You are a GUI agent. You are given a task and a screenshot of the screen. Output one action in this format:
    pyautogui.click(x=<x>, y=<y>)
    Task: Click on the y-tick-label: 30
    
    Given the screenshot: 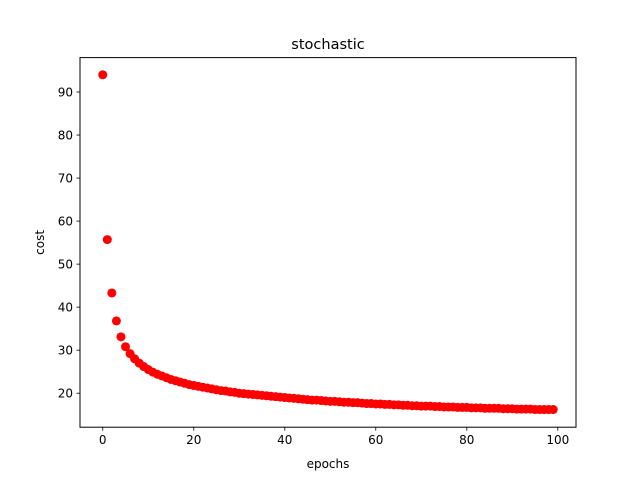 What is the action you would take?
    pyautogui.click(x=65, y=350)
    